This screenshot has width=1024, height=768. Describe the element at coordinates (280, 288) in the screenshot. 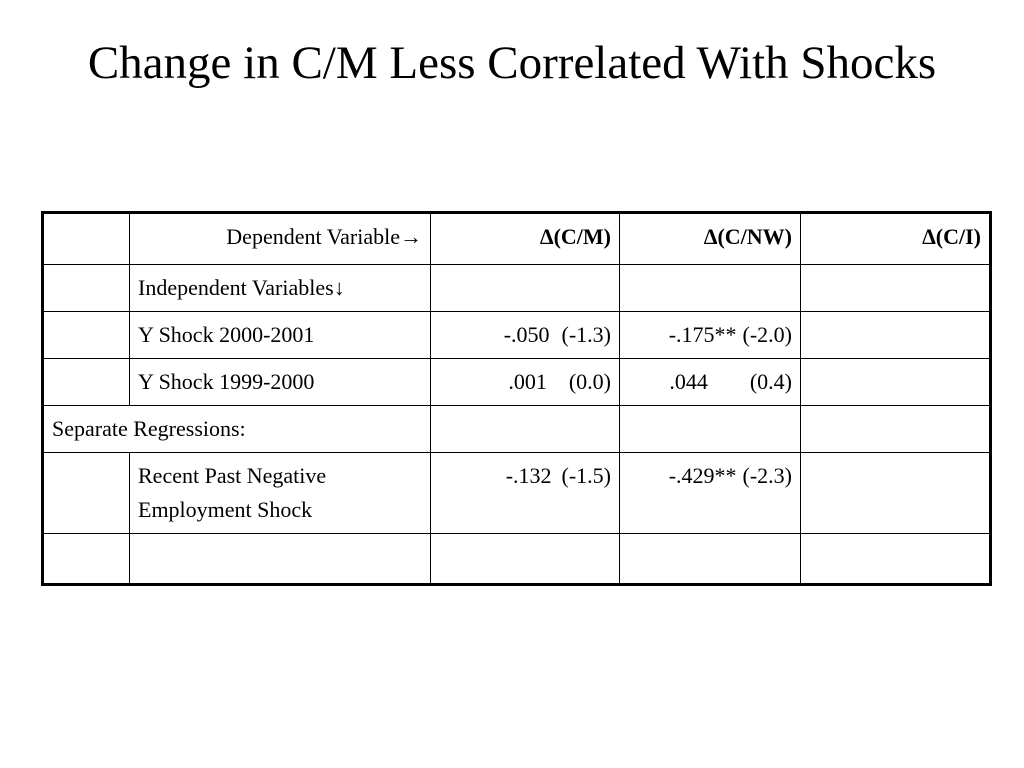

I see `independent-variables-label: Independent Variables↓` at that location.